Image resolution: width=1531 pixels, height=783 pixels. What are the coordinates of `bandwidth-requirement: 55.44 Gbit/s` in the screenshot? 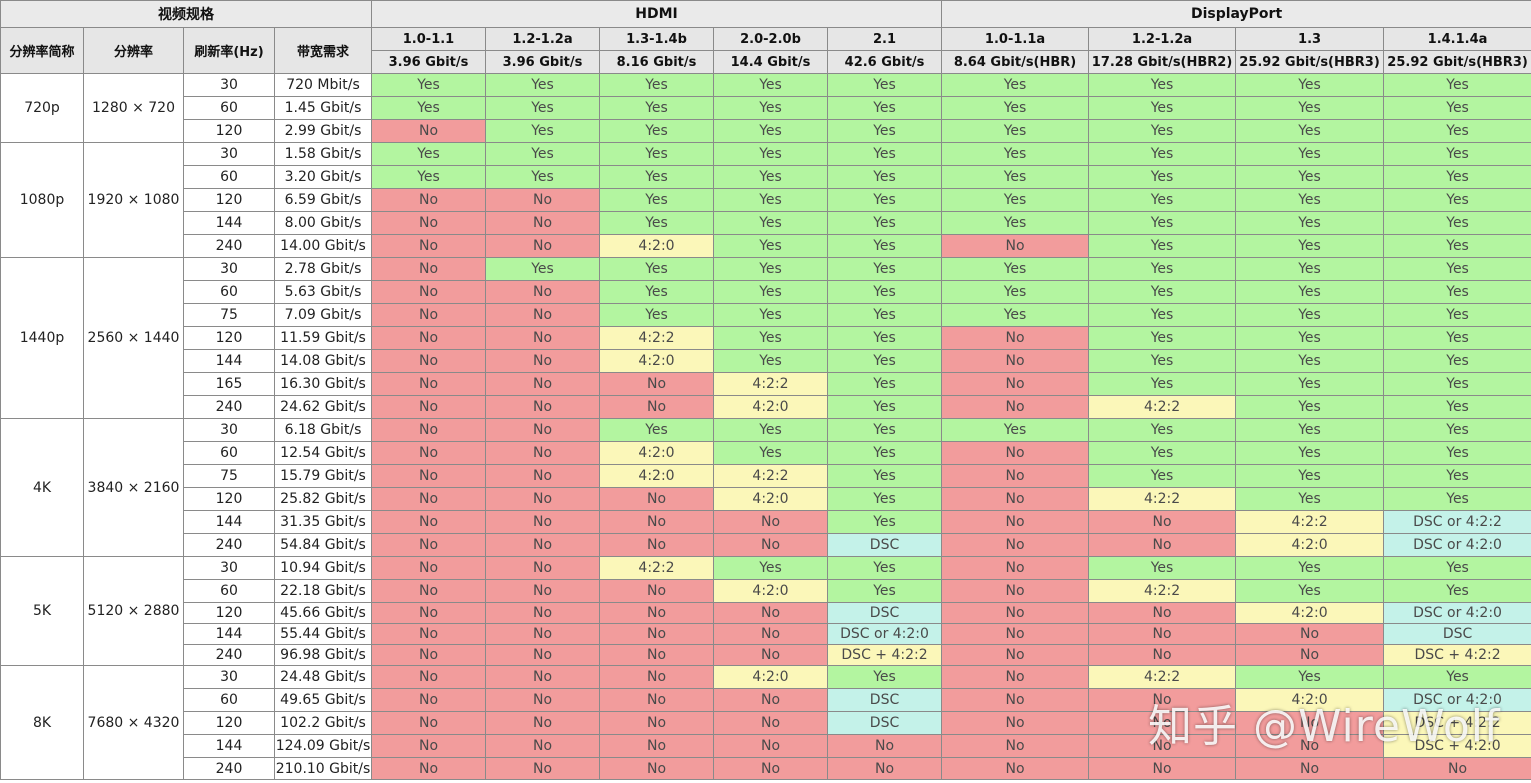 It's located at (323, 634).